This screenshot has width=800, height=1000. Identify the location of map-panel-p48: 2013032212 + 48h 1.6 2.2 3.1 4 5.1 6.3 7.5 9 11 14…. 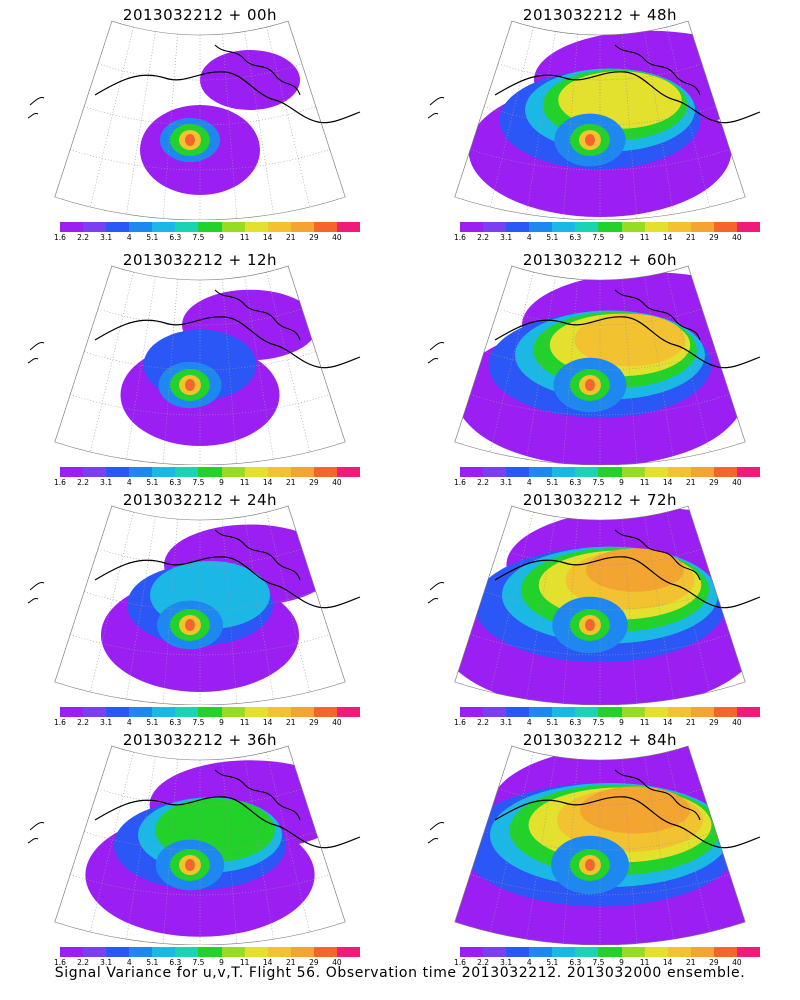
(600, 121).